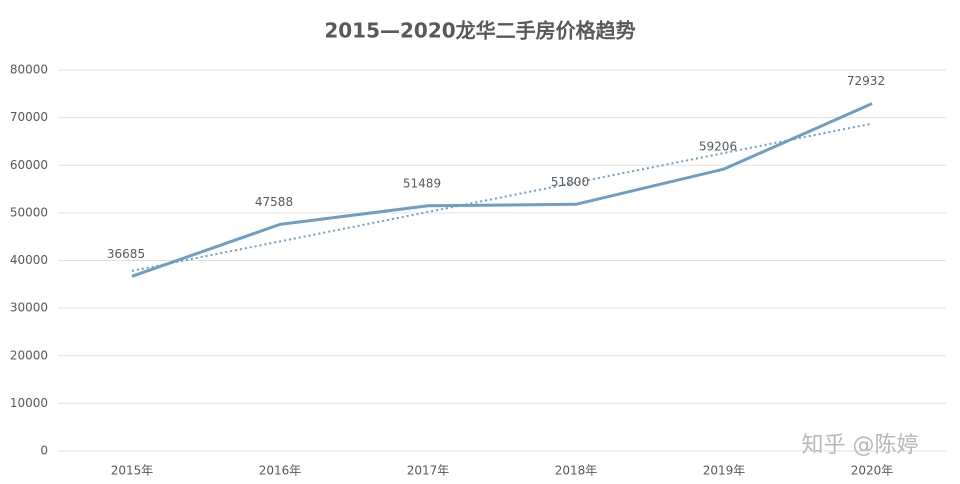  What do you see at coordinates (718, 147) in the screenshot?
I see `data-label: 59206` at bounding box center [718, 147].